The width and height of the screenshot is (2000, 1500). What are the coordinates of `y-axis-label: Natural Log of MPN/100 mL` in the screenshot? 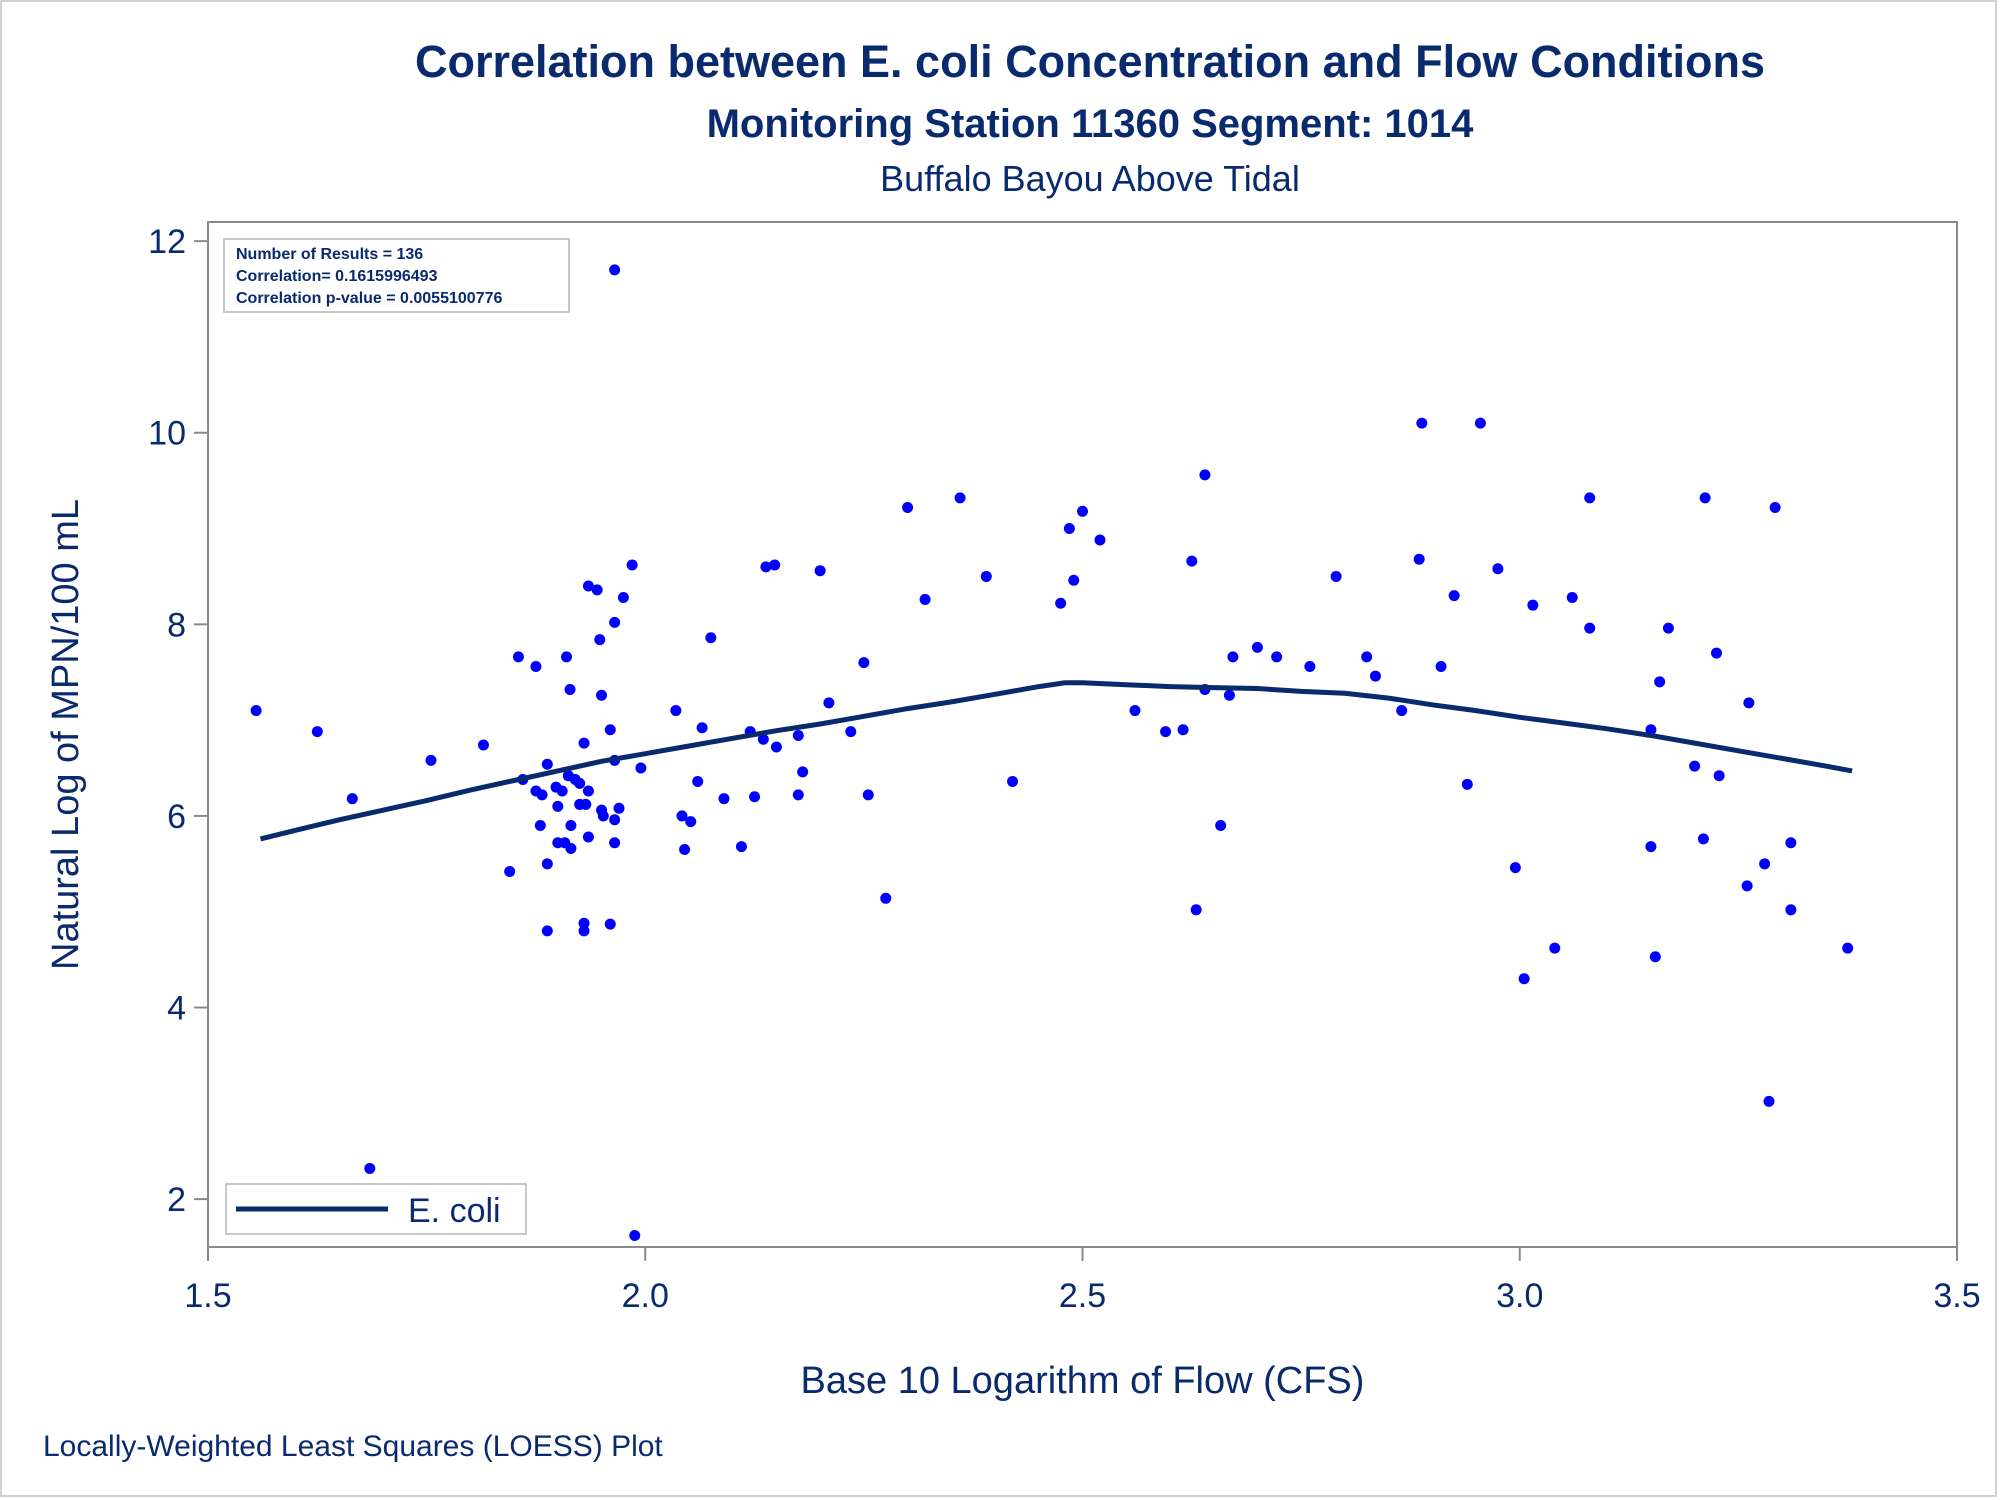 It's located at (66, 734).